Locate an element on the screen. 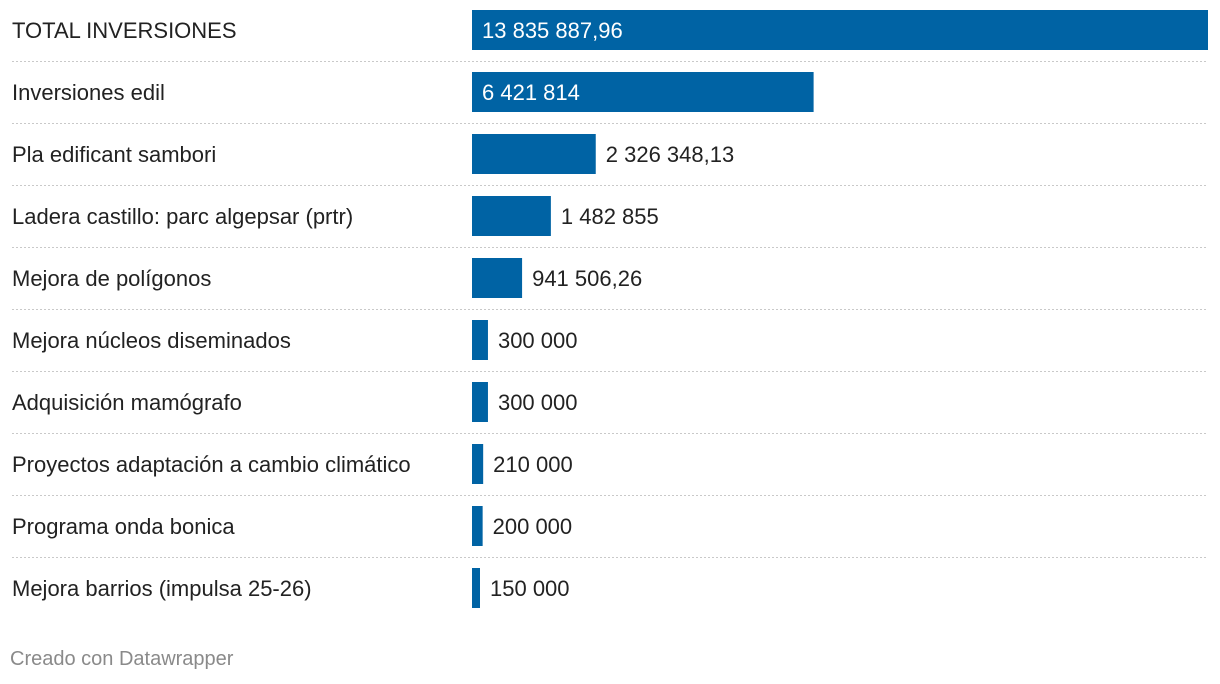  category-label: Mejora núcleos diseminados is located at coordinates (151, 340).